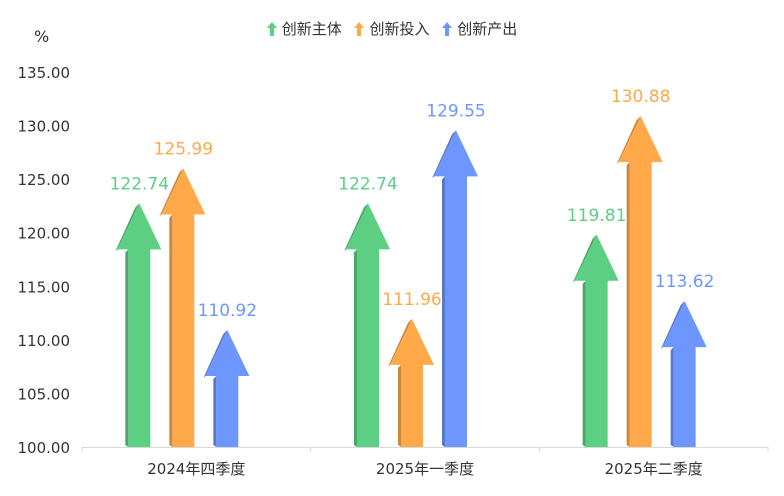 The height and width of the screenshot is (496, 784). Describe the element at coordinates (41, 36) in the screenshot. I see `y-axis-unit: %` at that location.